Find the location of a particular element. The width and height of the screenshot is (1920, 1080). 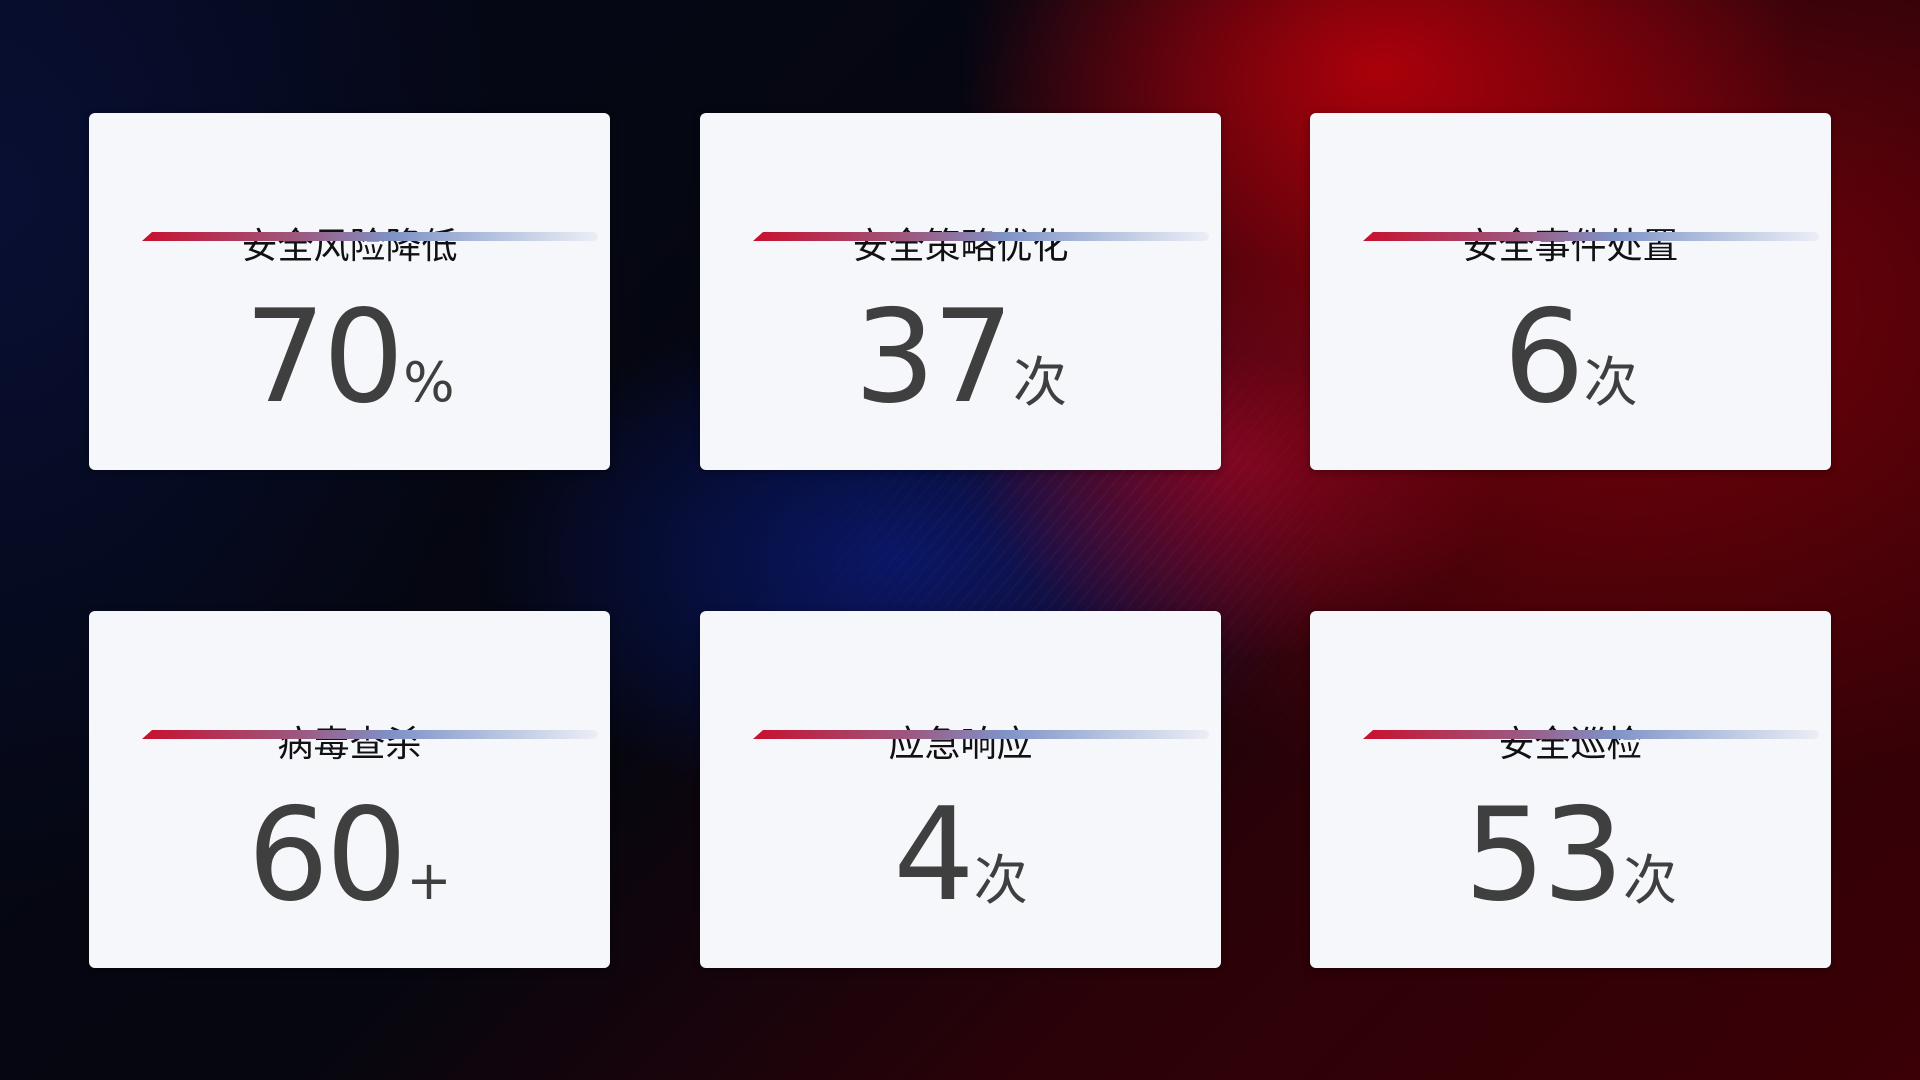

card-title: 应急响应 is located at coordinates (960, 744).